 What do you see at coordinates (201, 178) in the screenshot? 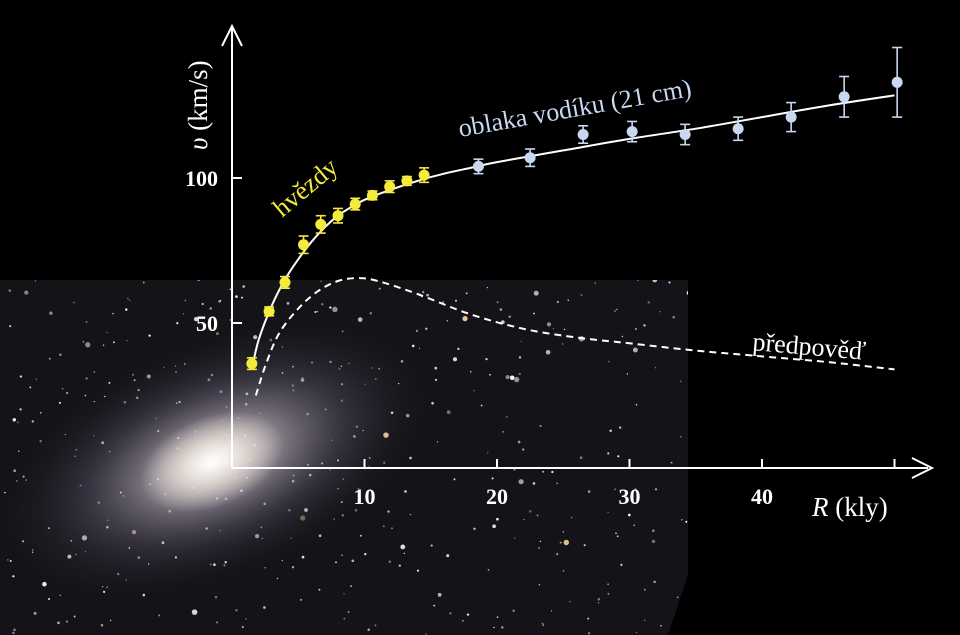
I see `y-tick-label: 100` at bounding box center [201, 178].